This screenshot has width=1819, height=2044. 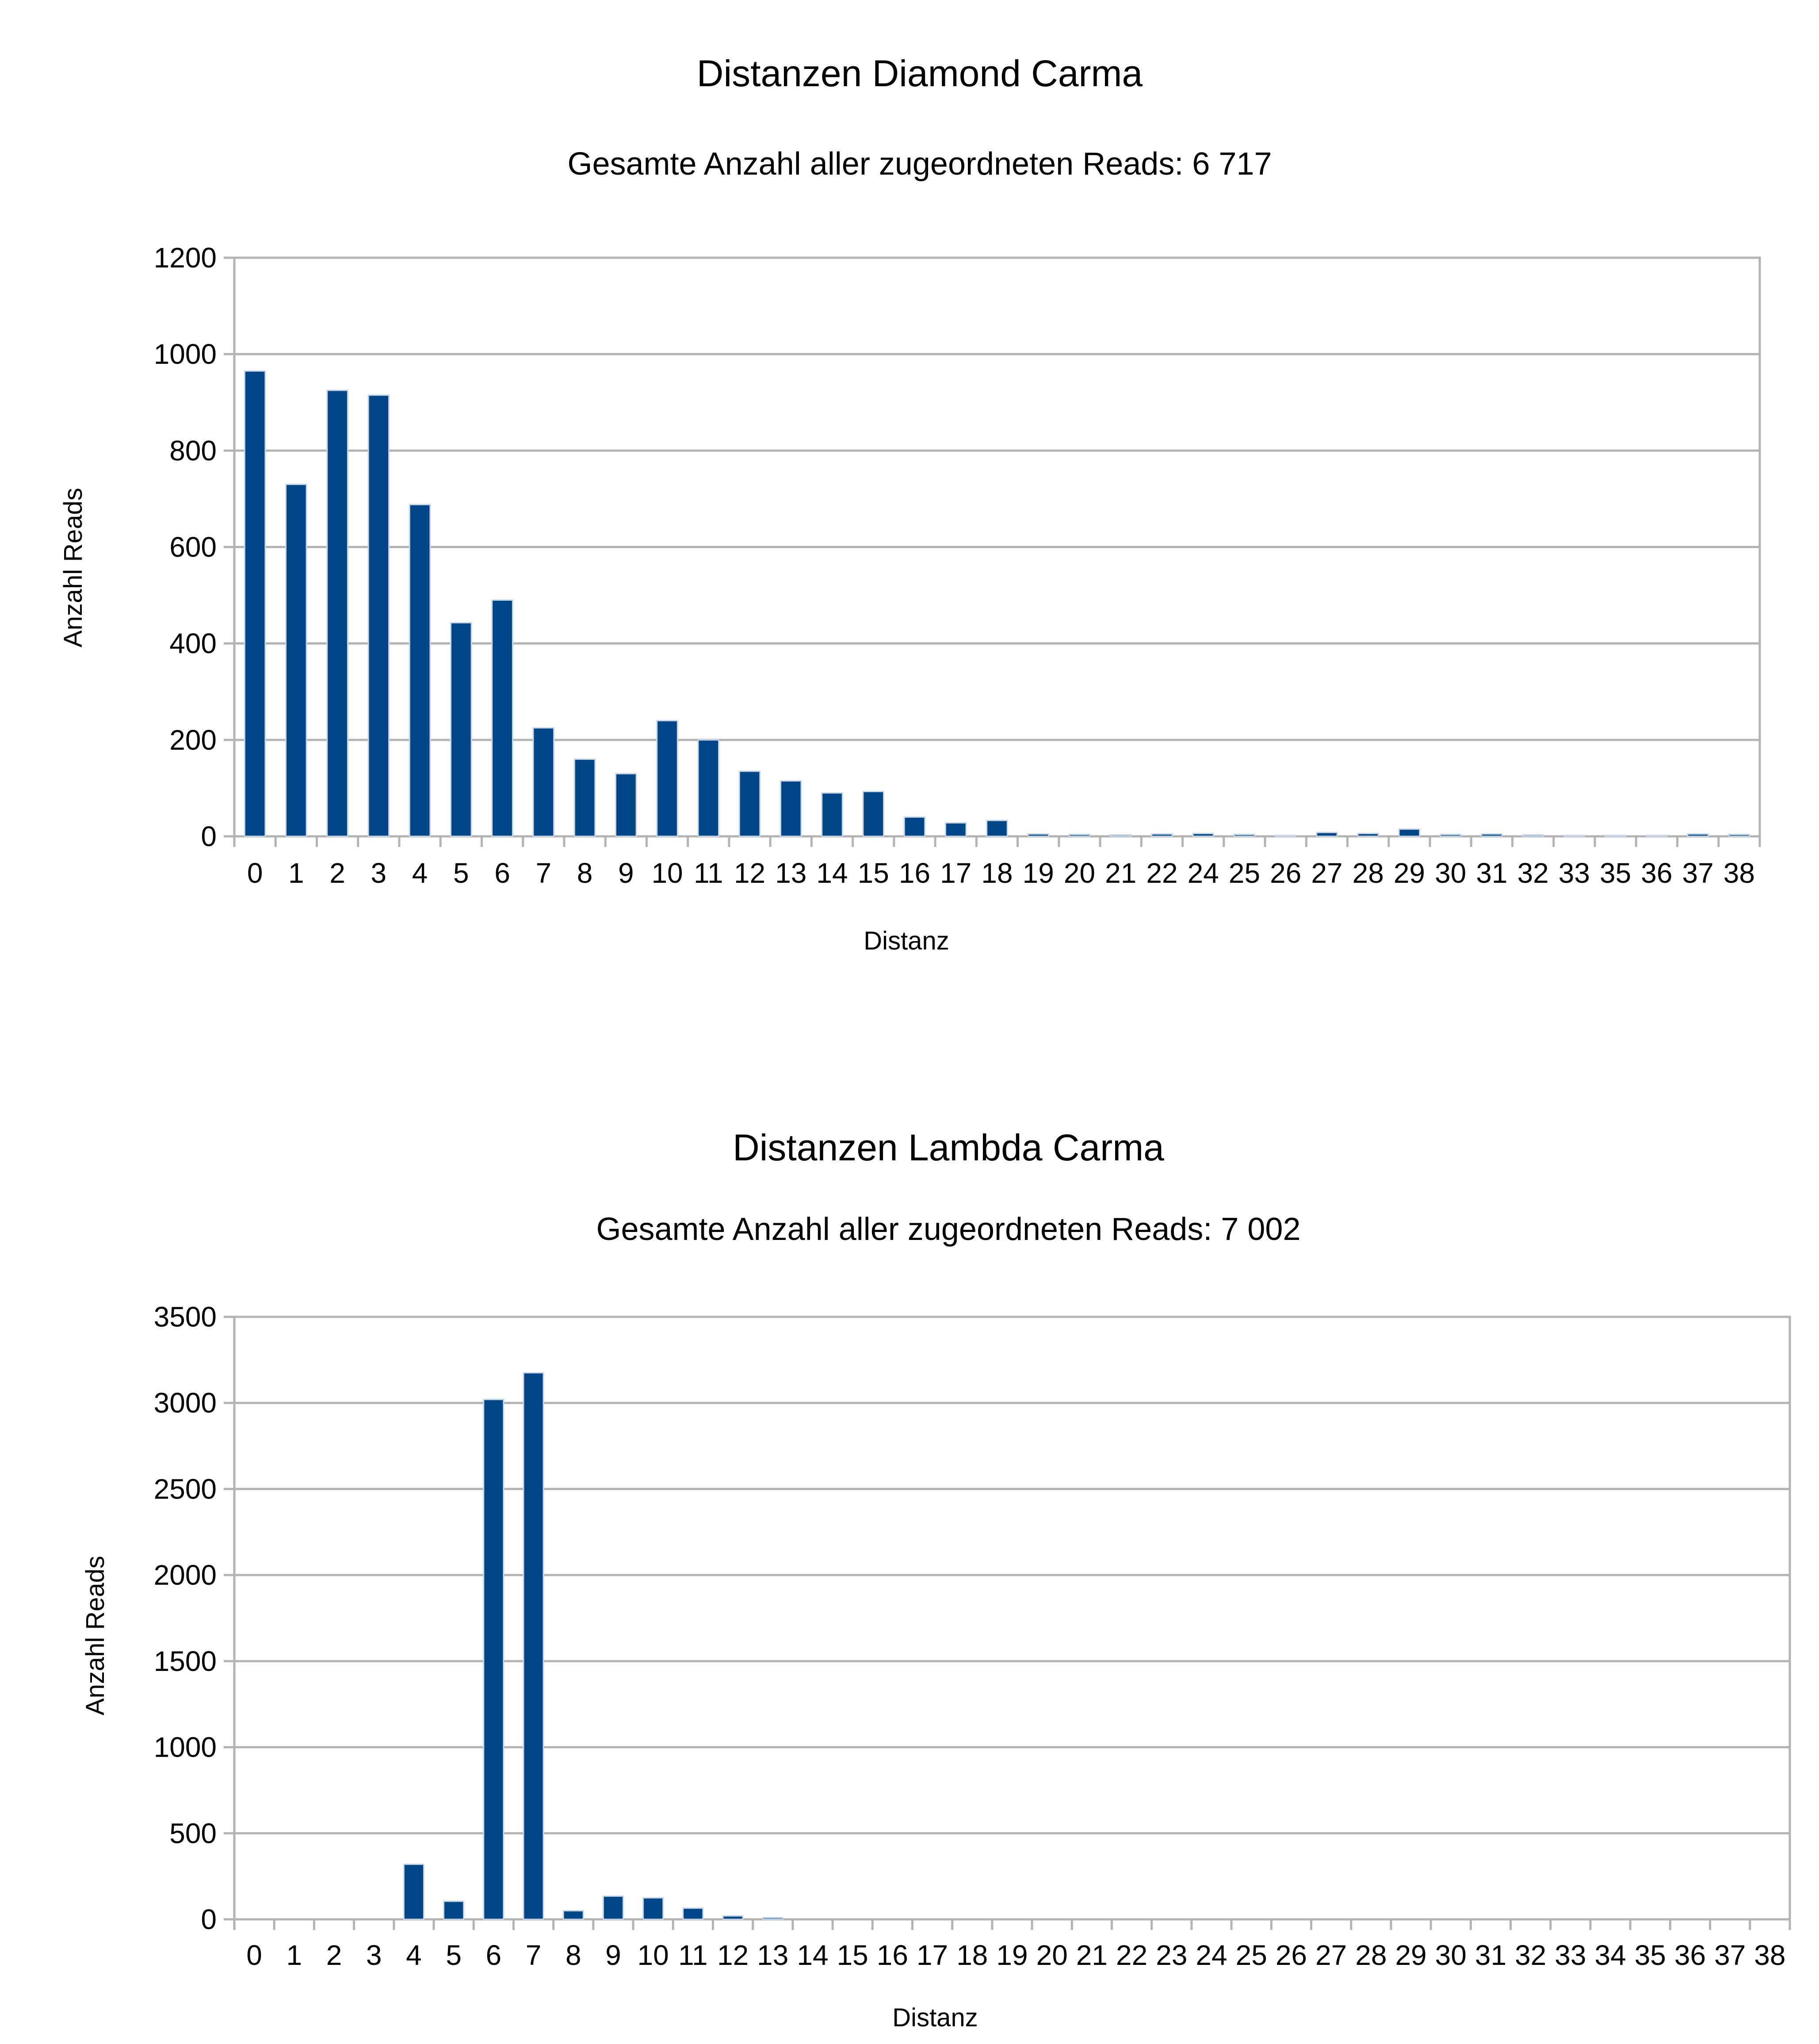 What do you see at coordinates (193, 547) in the screenshot?
I see `y-tick-label: 600` at bounding box center [193, 547].